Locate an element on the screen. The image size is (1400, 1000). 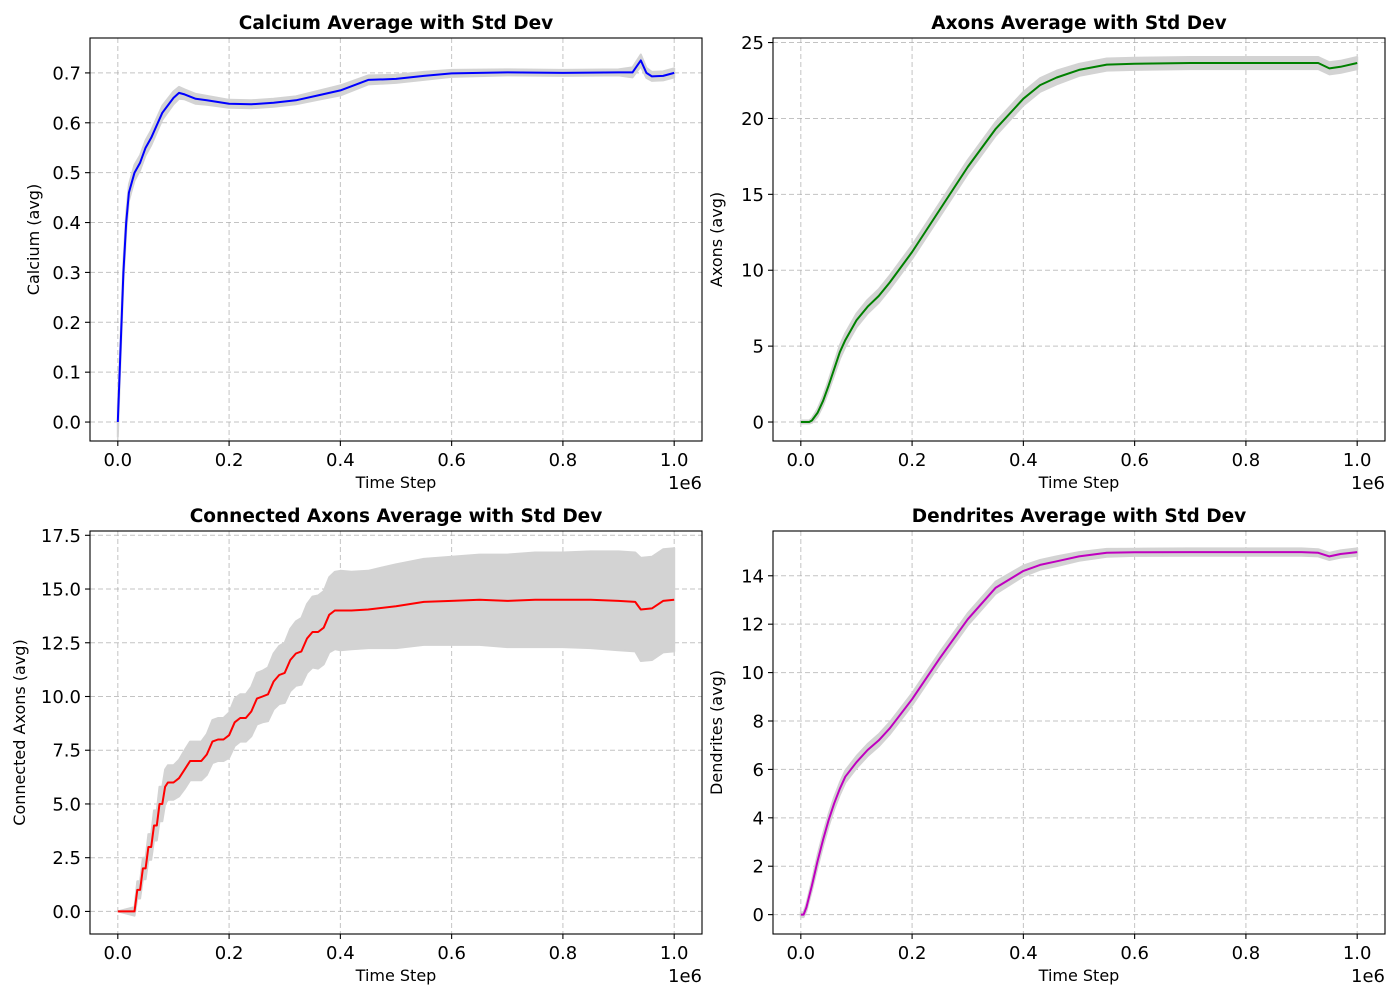
dendrites-x-tick-label: 0.8 is located at coordinates (1246, 953).